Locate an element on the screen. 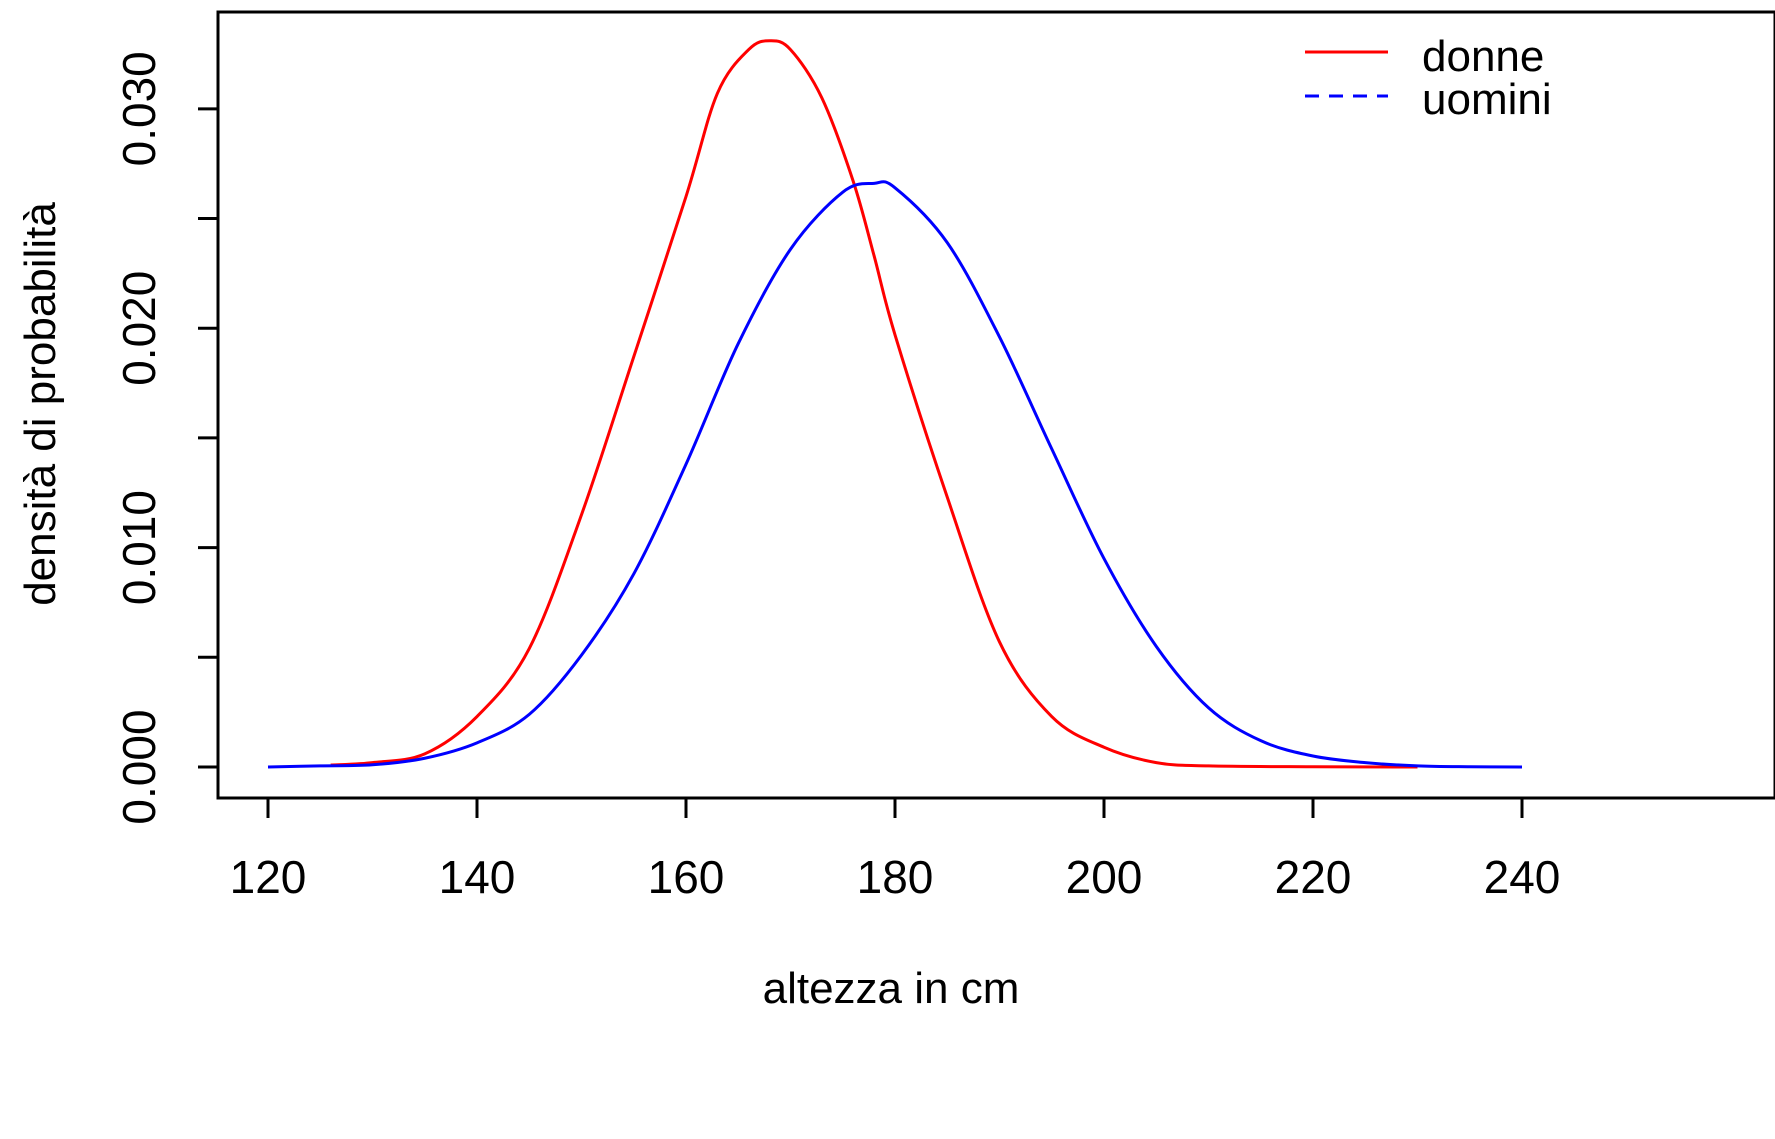 Image resolution: width=1775 pixels, height=1139 pixels. y-tick-label: 0.020 is located at coordinates (139, 328).